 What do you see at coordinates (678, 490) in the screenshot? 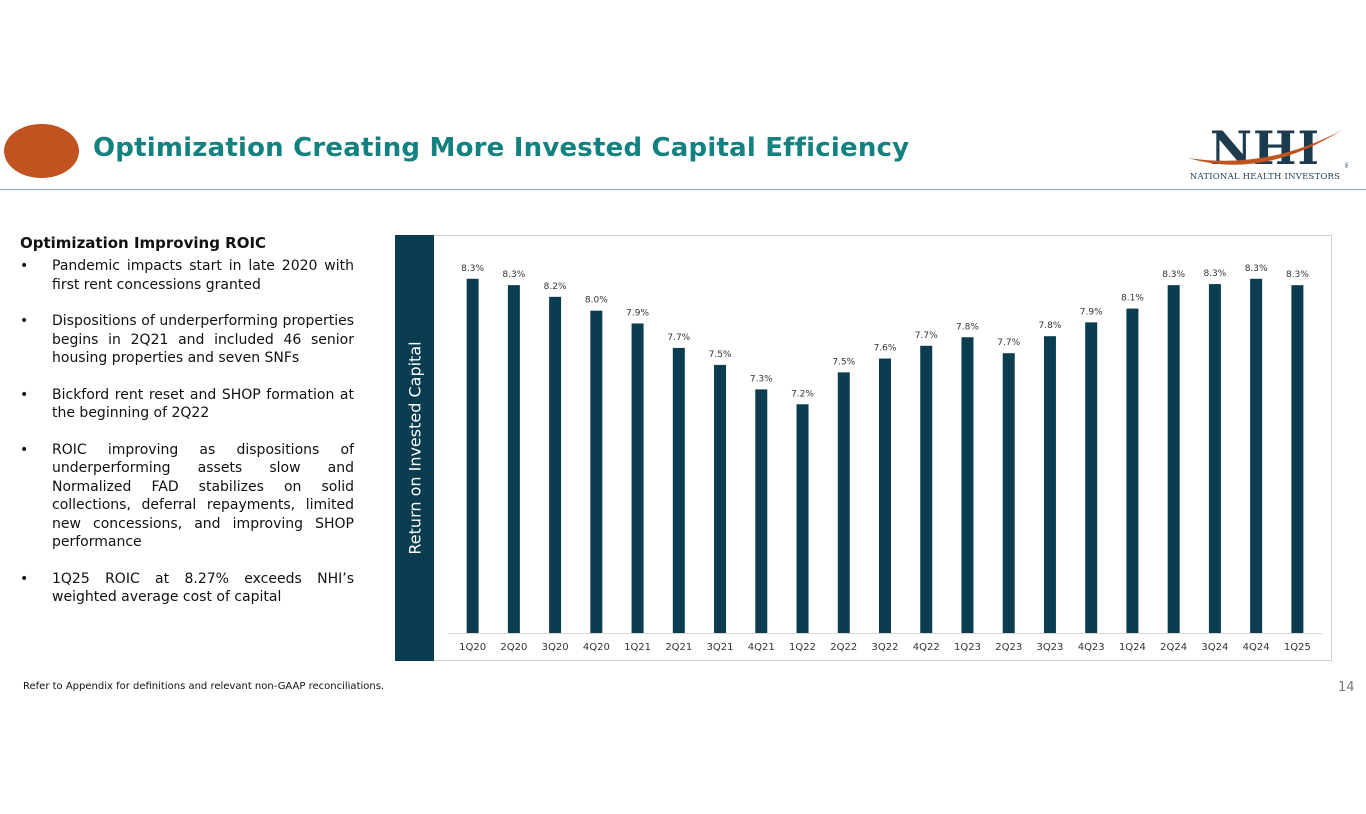
I see `bar-2Q21` at bounding box center [678, 490].